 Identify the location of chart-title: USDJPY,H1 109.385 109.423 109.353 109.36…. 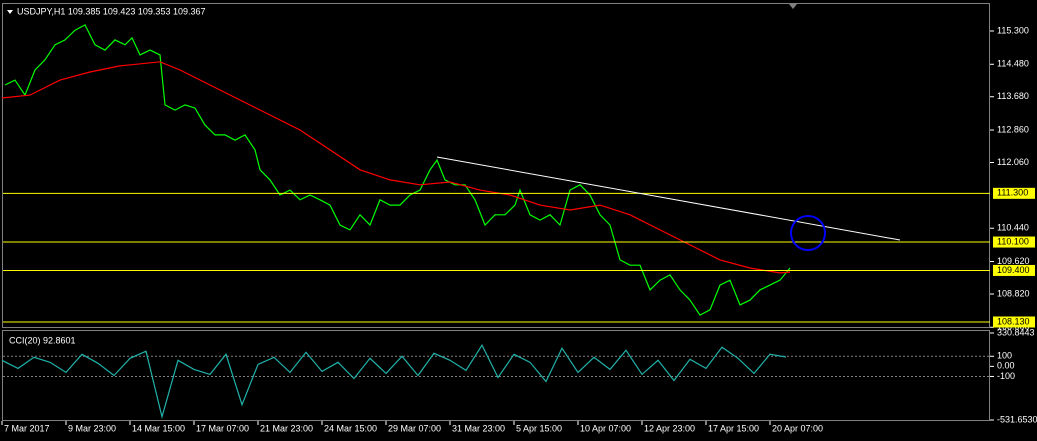
(111, 11).